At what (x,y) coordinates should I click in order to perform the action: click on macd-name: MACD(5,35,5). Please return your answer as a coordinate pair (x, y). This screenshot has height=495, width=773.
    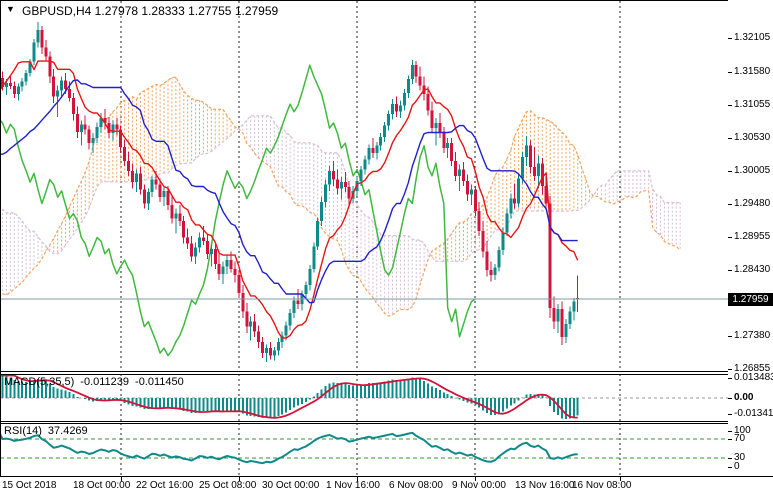
    Looking at the image, I should click on (39, 382).